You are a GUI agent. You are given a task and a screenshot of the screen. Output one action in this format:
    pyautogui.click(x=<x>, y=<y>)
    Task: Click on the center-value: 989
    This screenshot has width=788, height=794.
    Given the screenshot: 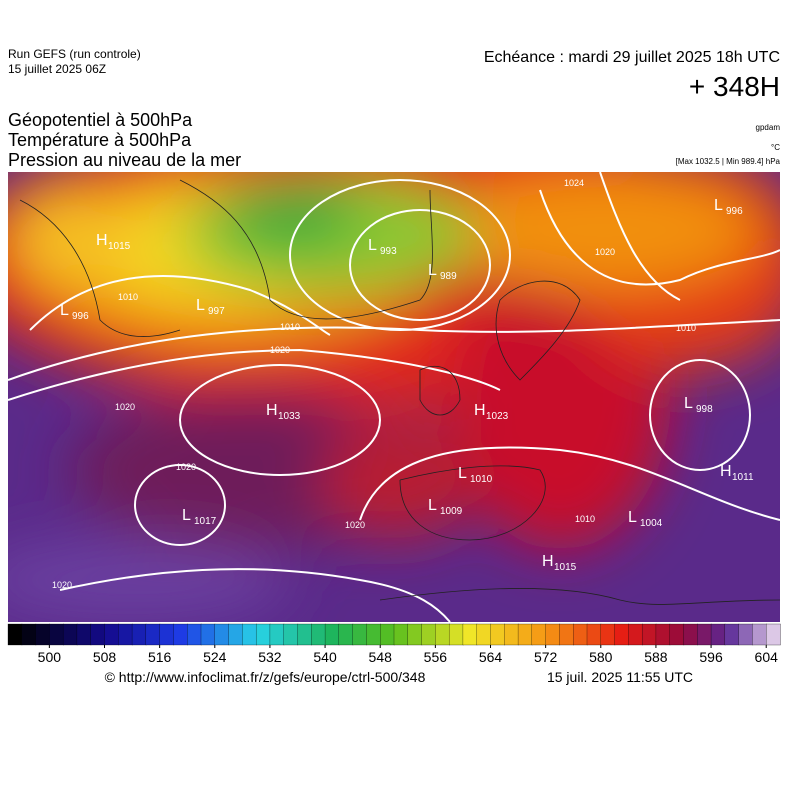 What is the action you would take?
    pyautogui.click(x=448, y=276)
    